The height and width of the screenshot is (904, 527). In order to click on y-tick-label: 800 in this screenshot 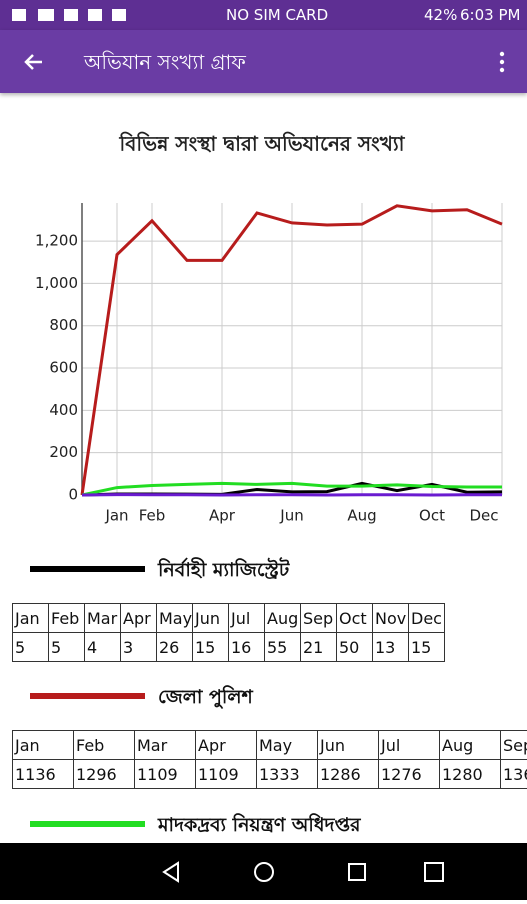, I will do `click(63, 325)`.